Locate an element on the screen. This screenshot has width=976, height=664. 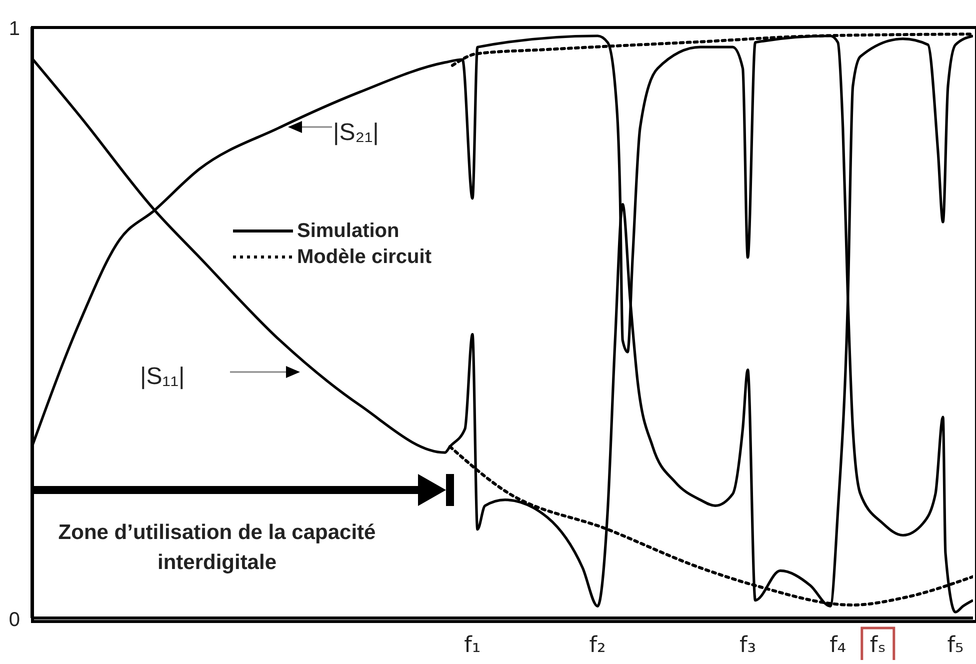
x-tick-label: f₄ is located at coordinates (838, 645).